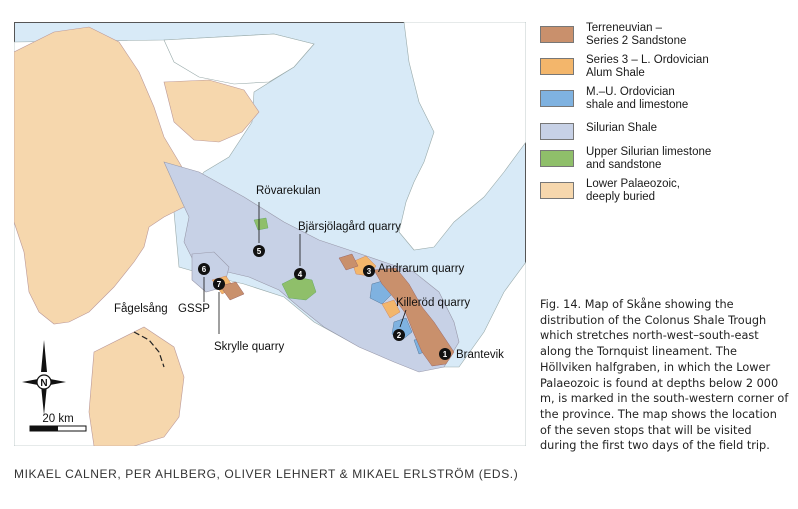  Describe the element at coordinates (462, 136) in the screenshot. I see `land-east` at that location.